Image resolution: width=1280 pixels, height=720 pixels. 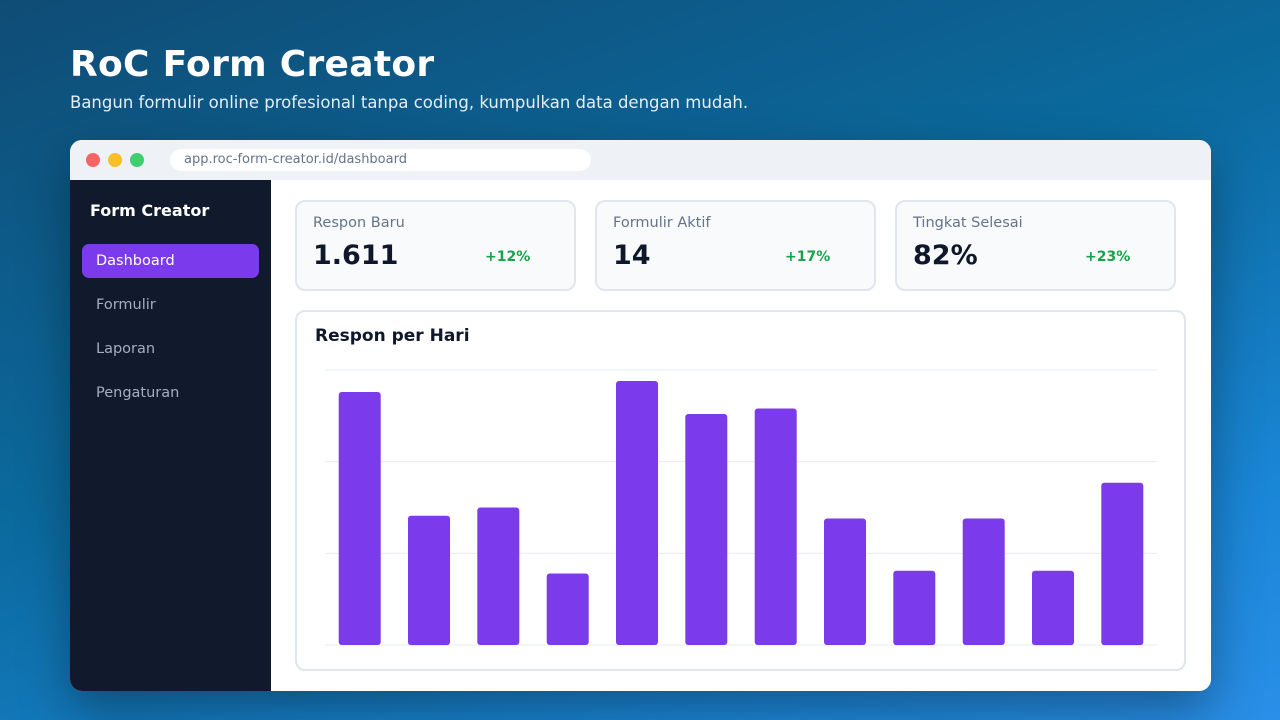 What do you see at coordinates (126, 349) in the screenshot?
I see `sidebar-item-laporan: Laporan` at bounding box center [126, 349].